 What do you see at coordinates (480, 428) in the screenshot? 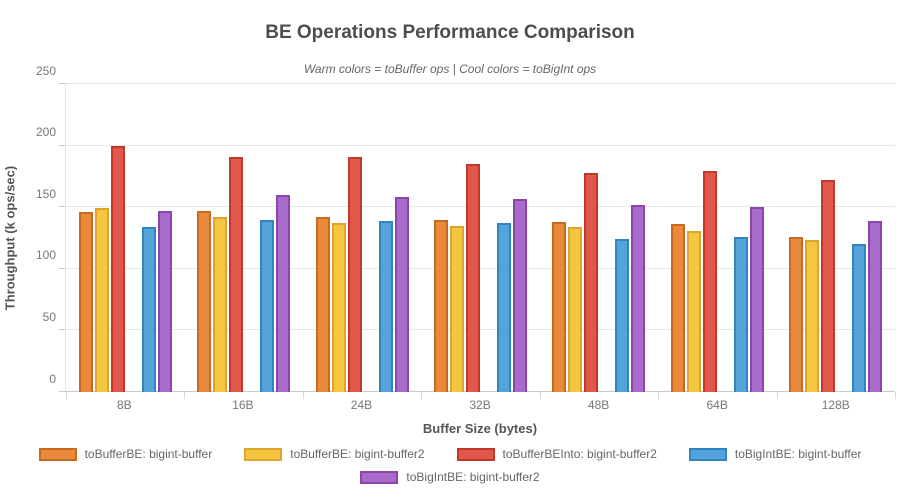
I see `x-axis-title: Buffer Size (bytes)` at bounding box center [480, 428].